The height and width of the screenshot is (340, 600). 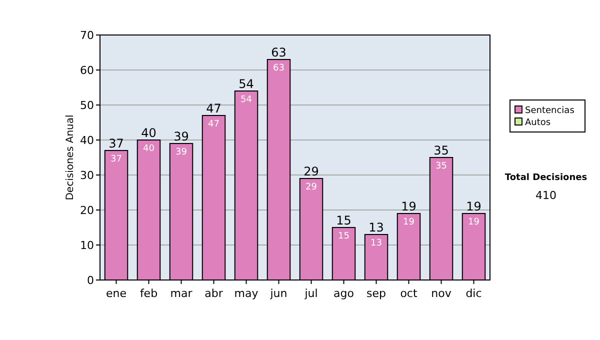 I want to click on legend-label: Sentencias, so click(x=550, y=111).